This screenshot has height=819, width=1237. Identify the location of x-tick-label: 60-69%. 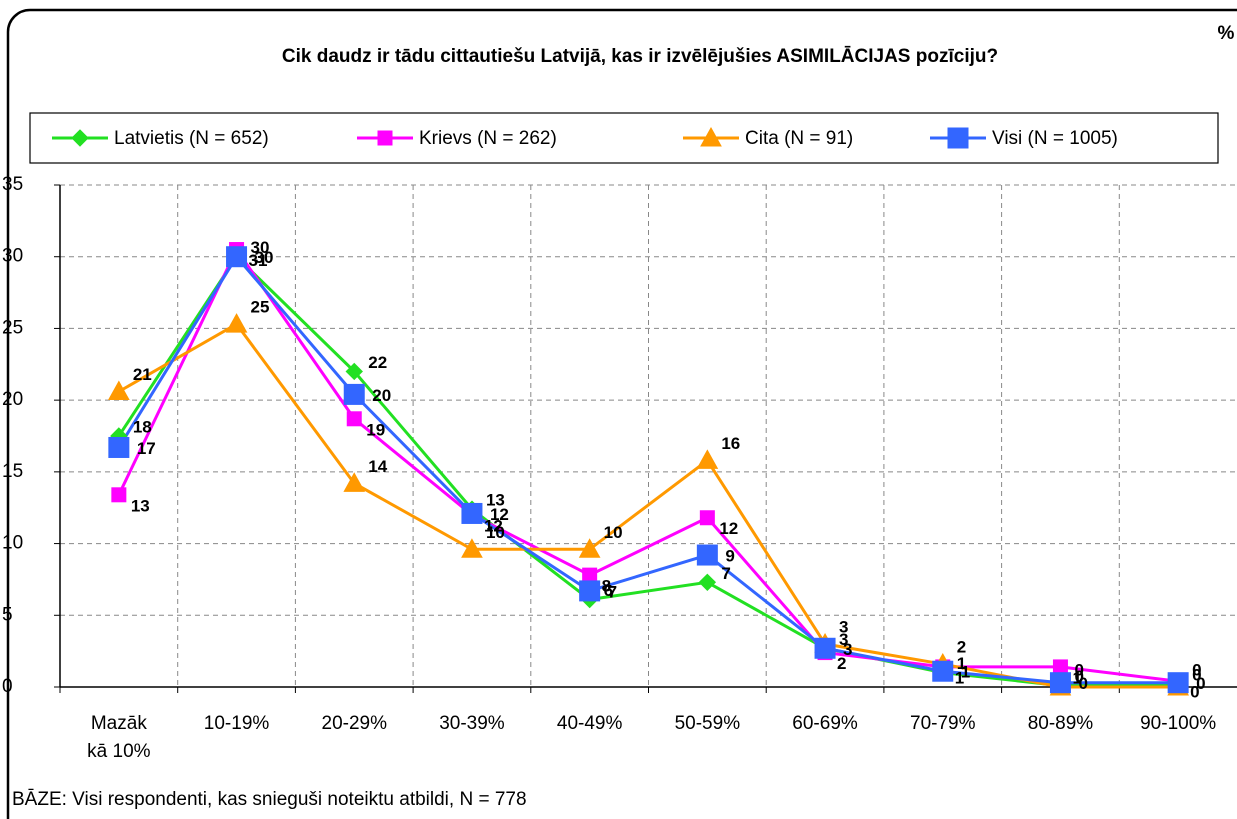
(825, 723).